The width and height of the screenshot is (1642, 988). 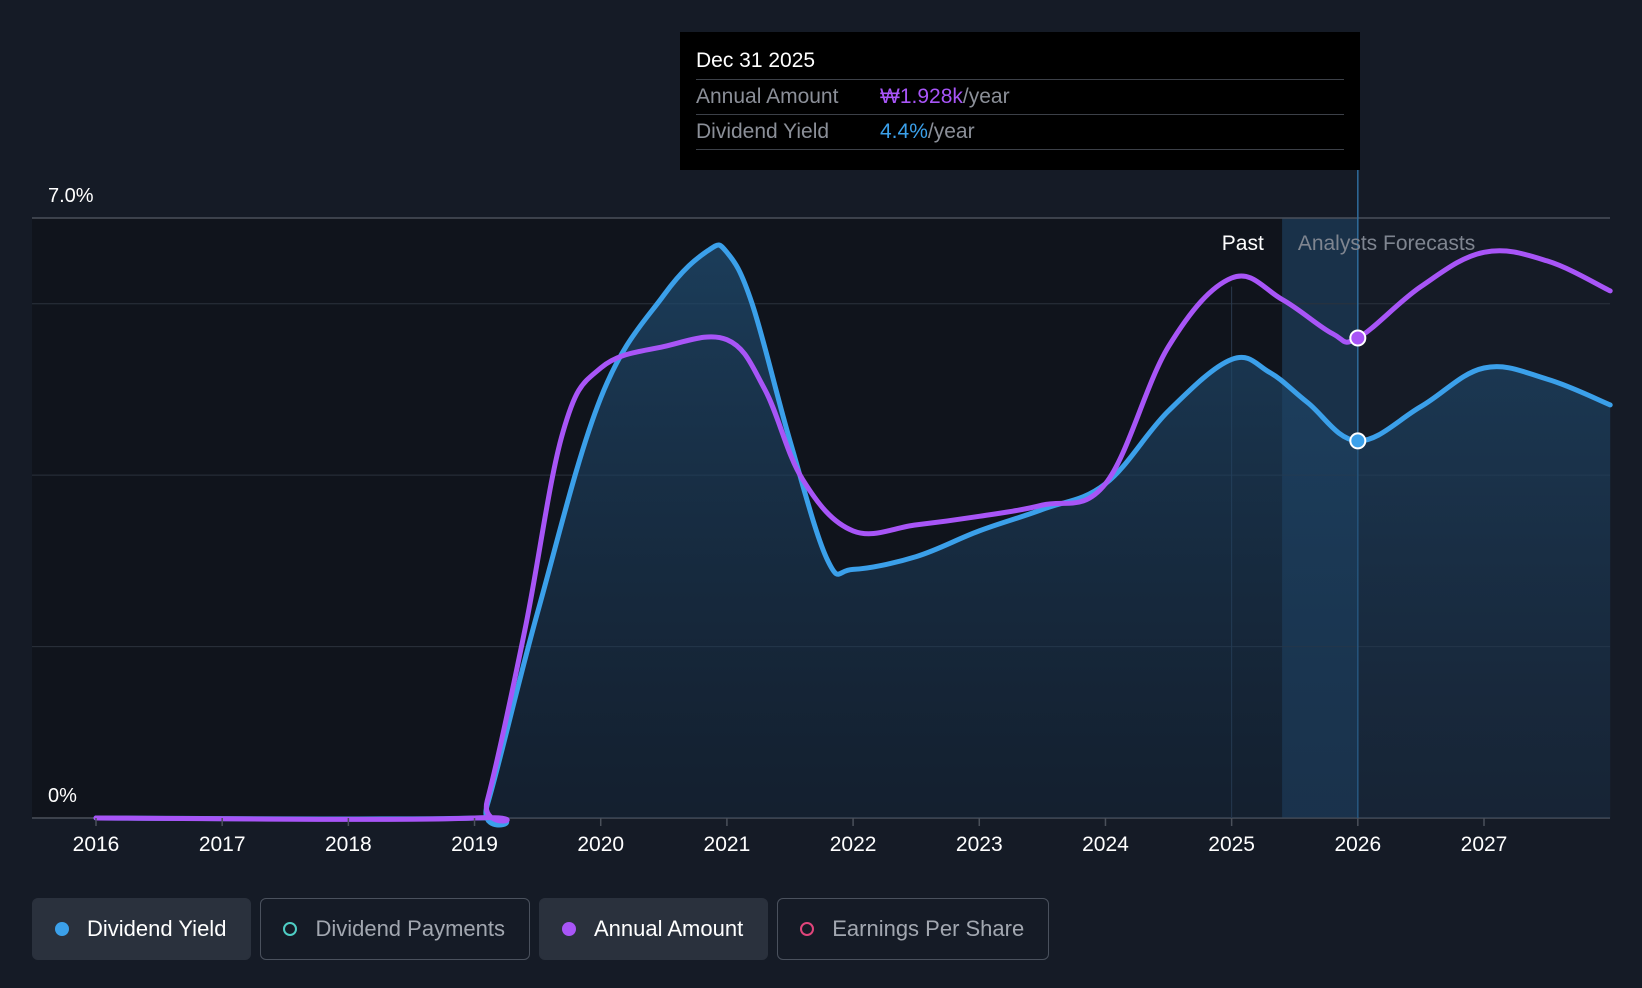 I want to click on legend-label: Dividend Yield, so click(x=157, y=928).